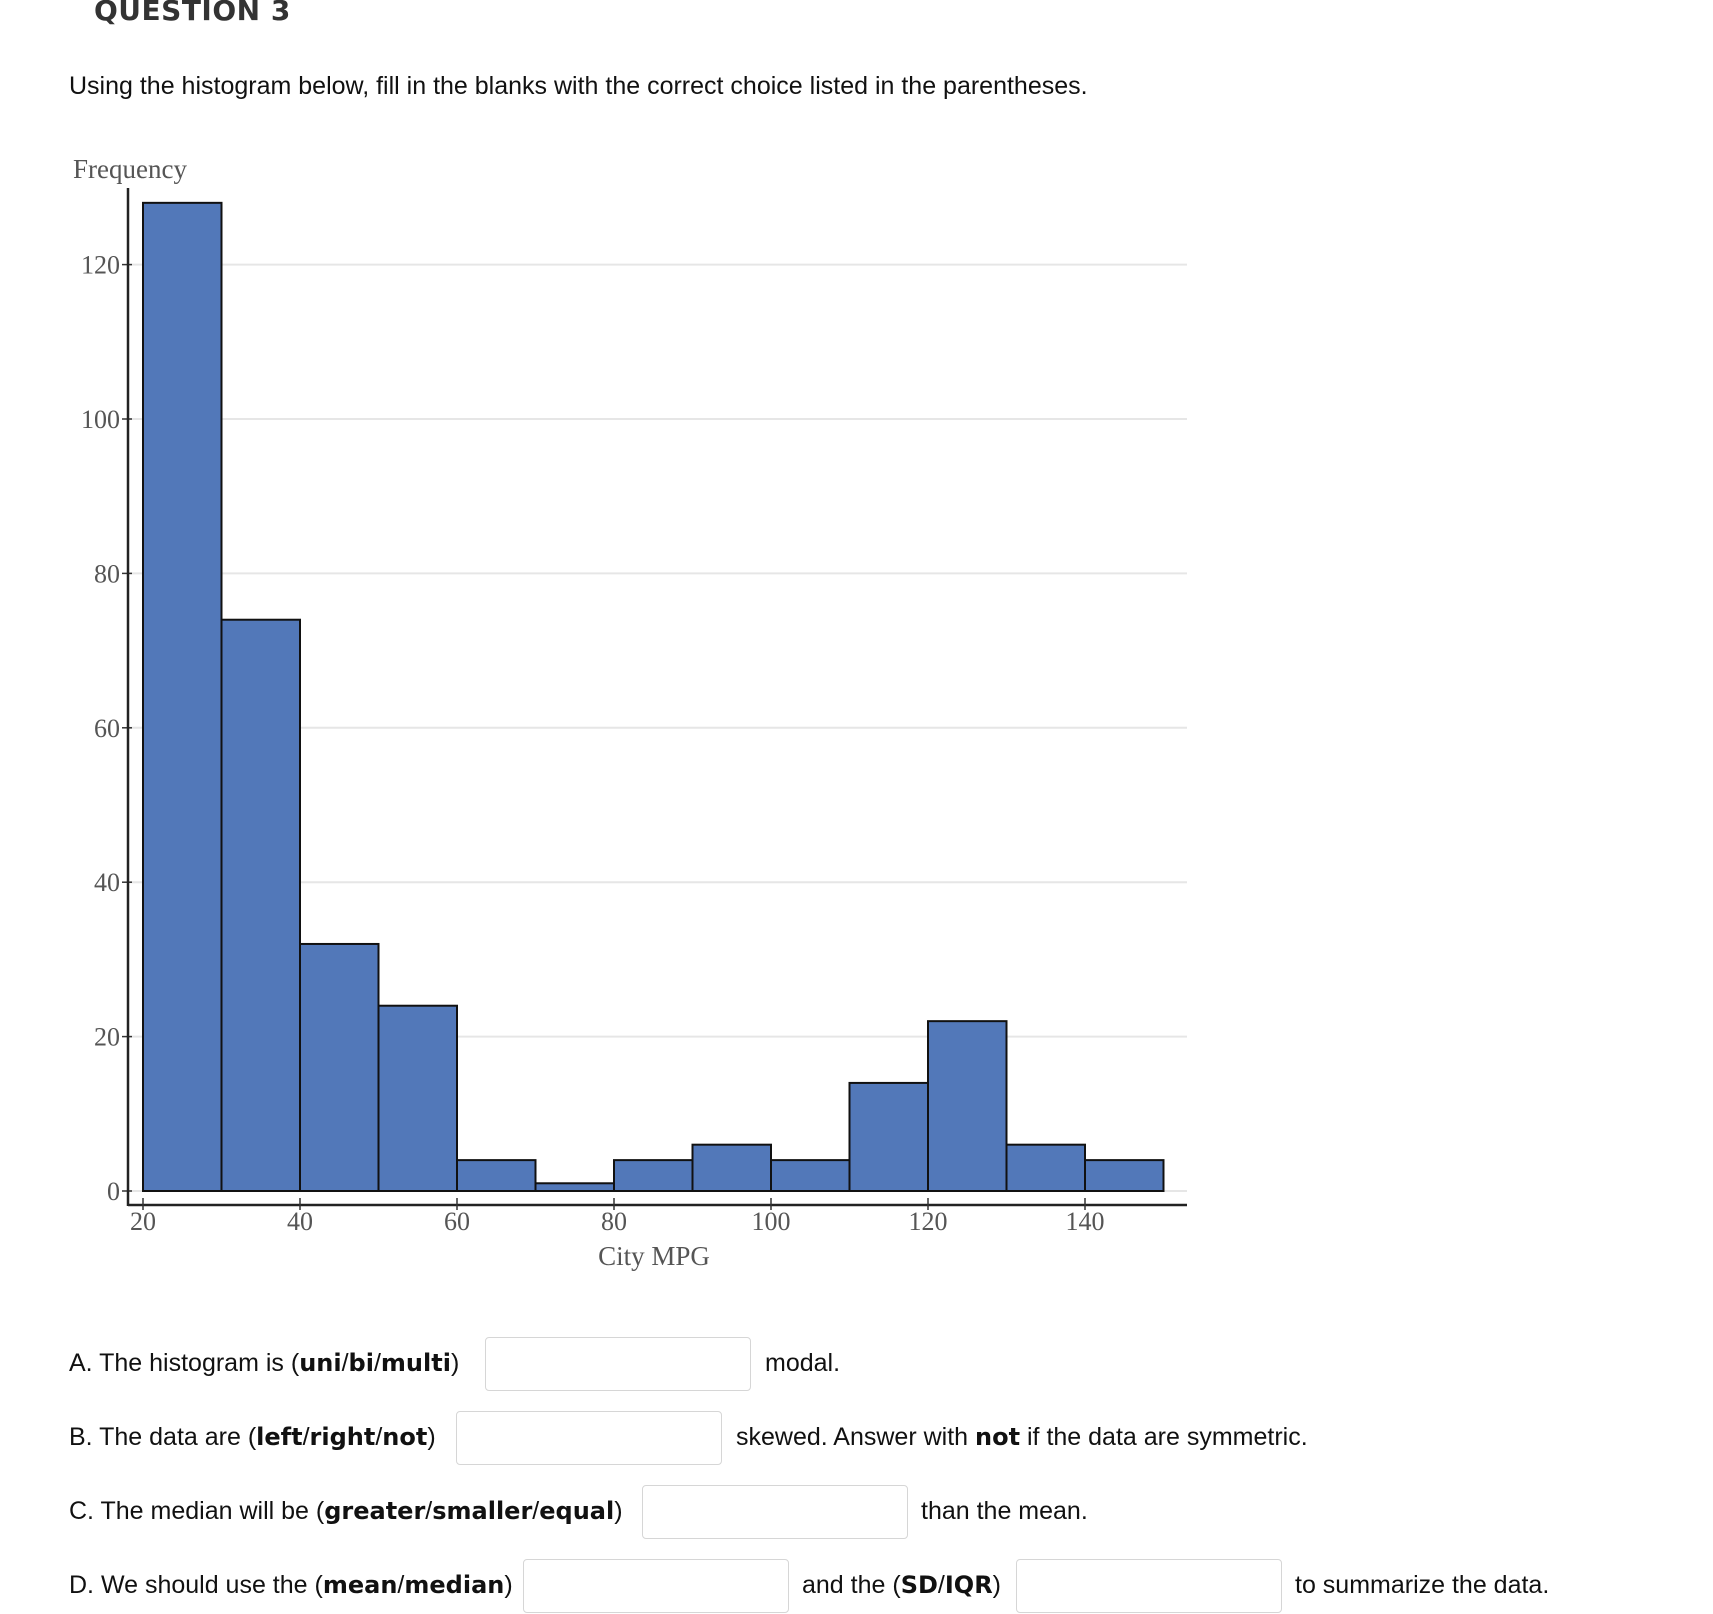 The width and height of the screenshot is (1713, 1614). Describe the element at coordinates (775, 1512) in the screenshot. I see `answer-c-input` at that location.